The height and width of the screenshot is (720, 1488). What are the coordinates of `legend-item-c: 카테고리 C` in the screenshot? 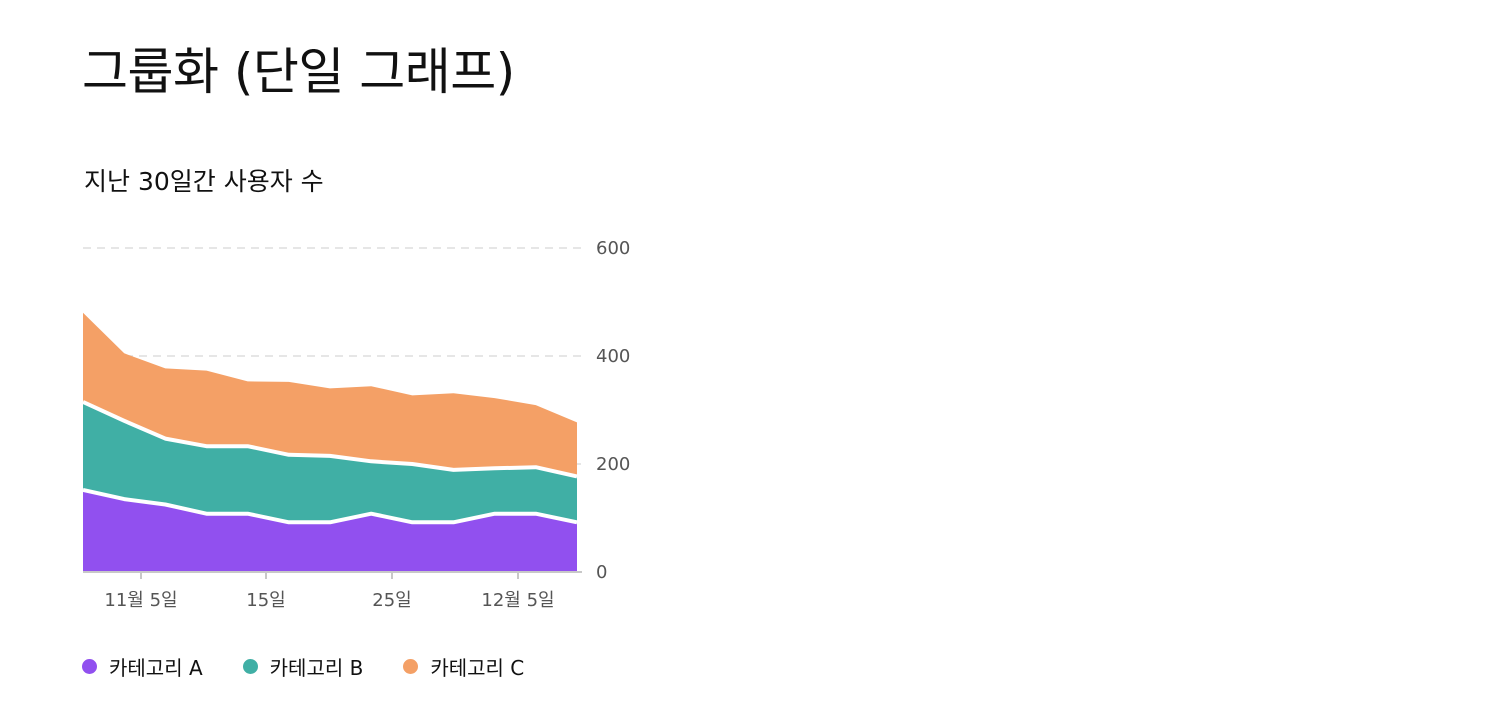 It's located at (463, 666).